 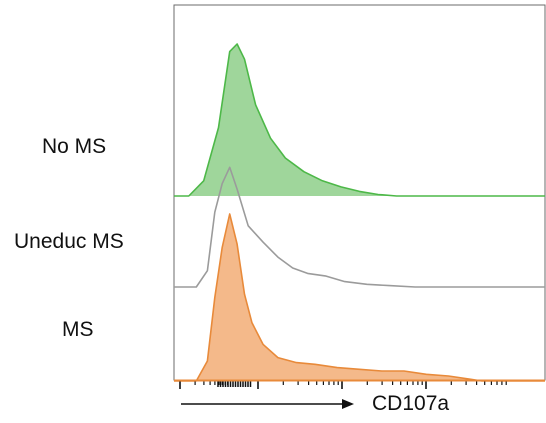 I want to click on row-label-ms: MS, so click(x=78, y=329).